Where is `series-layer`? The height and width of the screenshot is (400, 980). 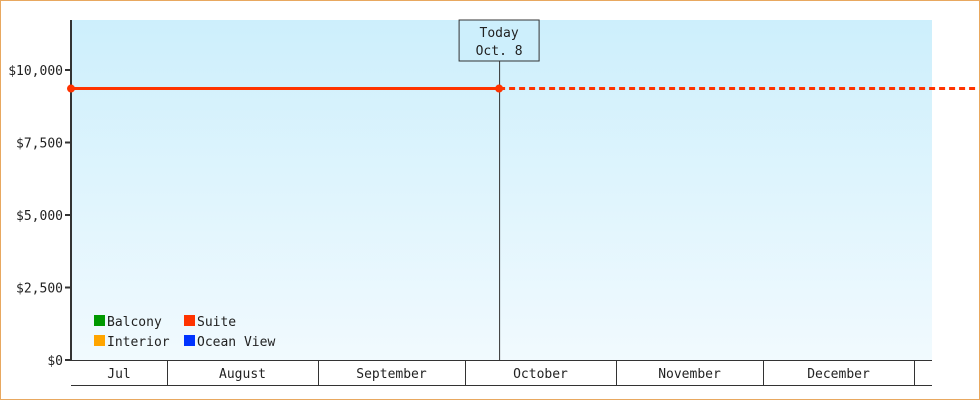 series-layer is located at coordinates (523, 88).